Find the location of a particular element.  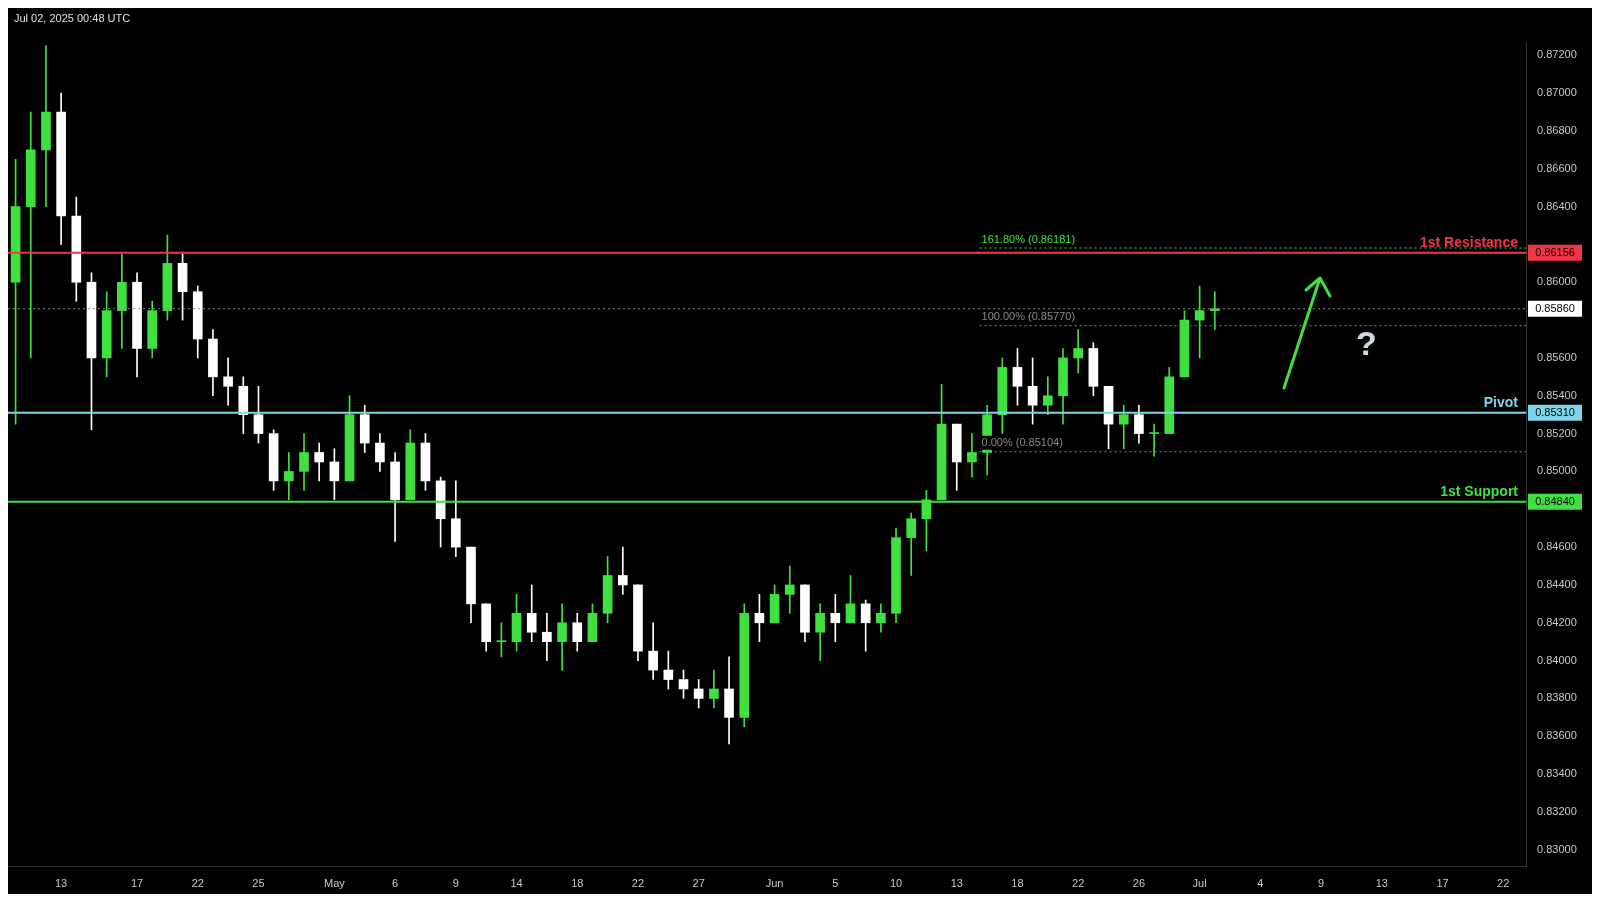

text: 0.84840 is located at coordinates (1555, 500).